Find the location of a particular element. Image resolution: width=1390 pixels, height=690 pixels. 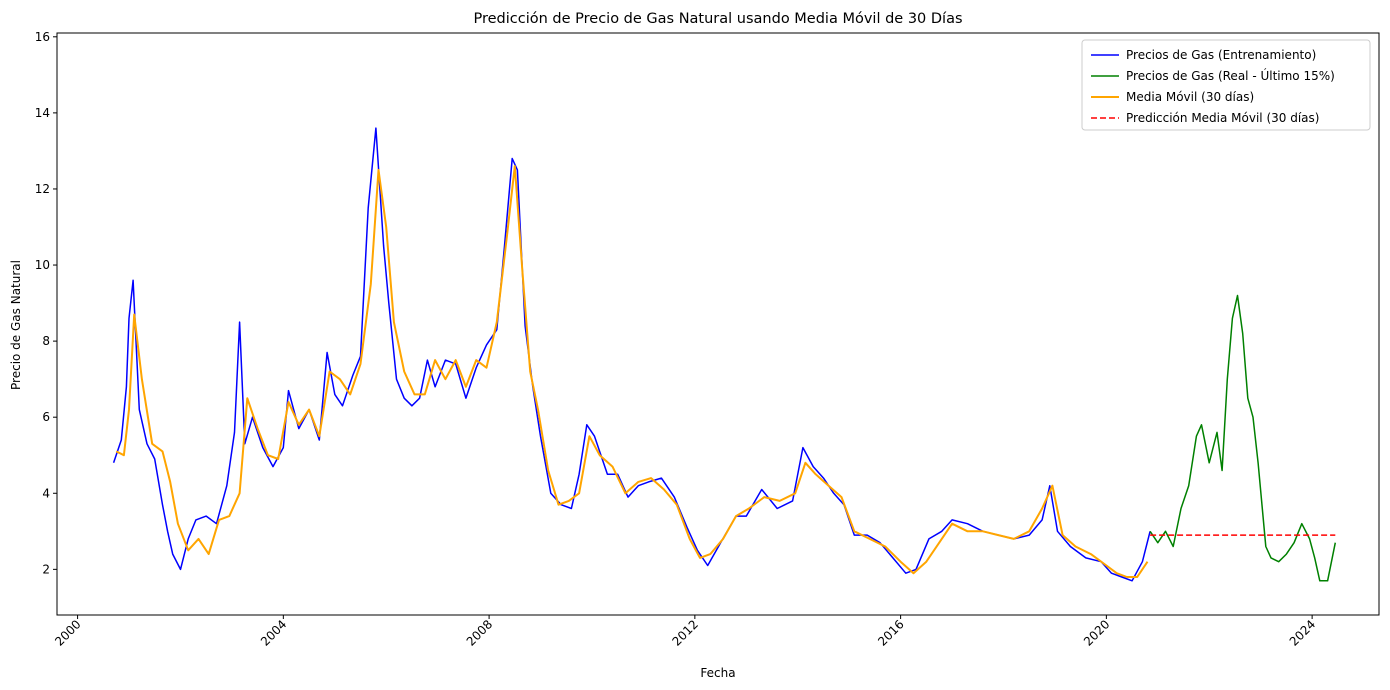

y-tick-label: 8 is located at coordinates (46, 341).